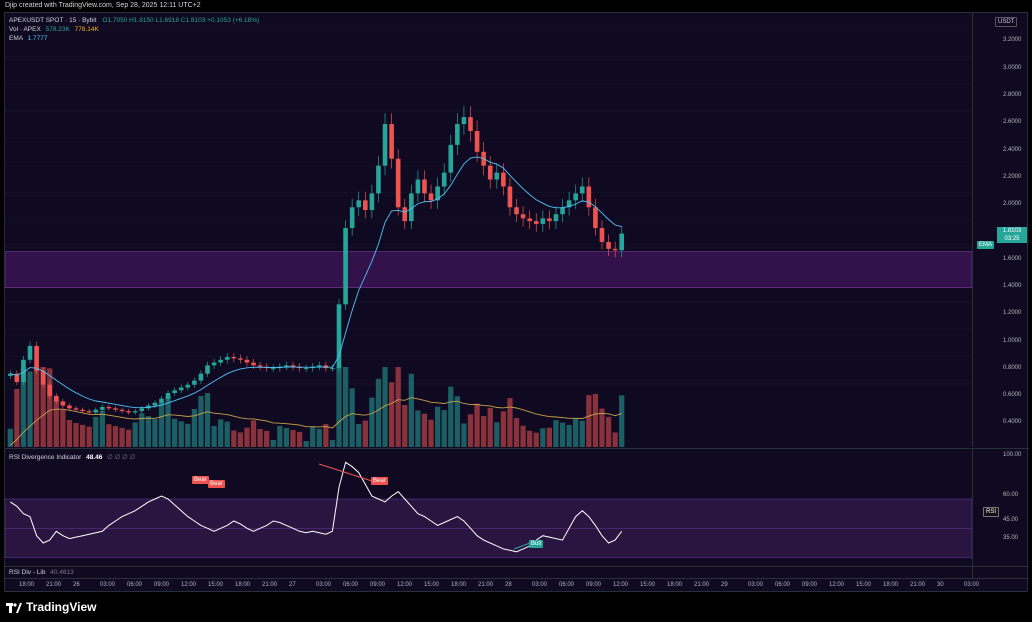 This screenshot has height=622, width=1032. I want to click on legend-symbol: APEXUSDT SPOT · 15 · Bybit, so click(53, 20).